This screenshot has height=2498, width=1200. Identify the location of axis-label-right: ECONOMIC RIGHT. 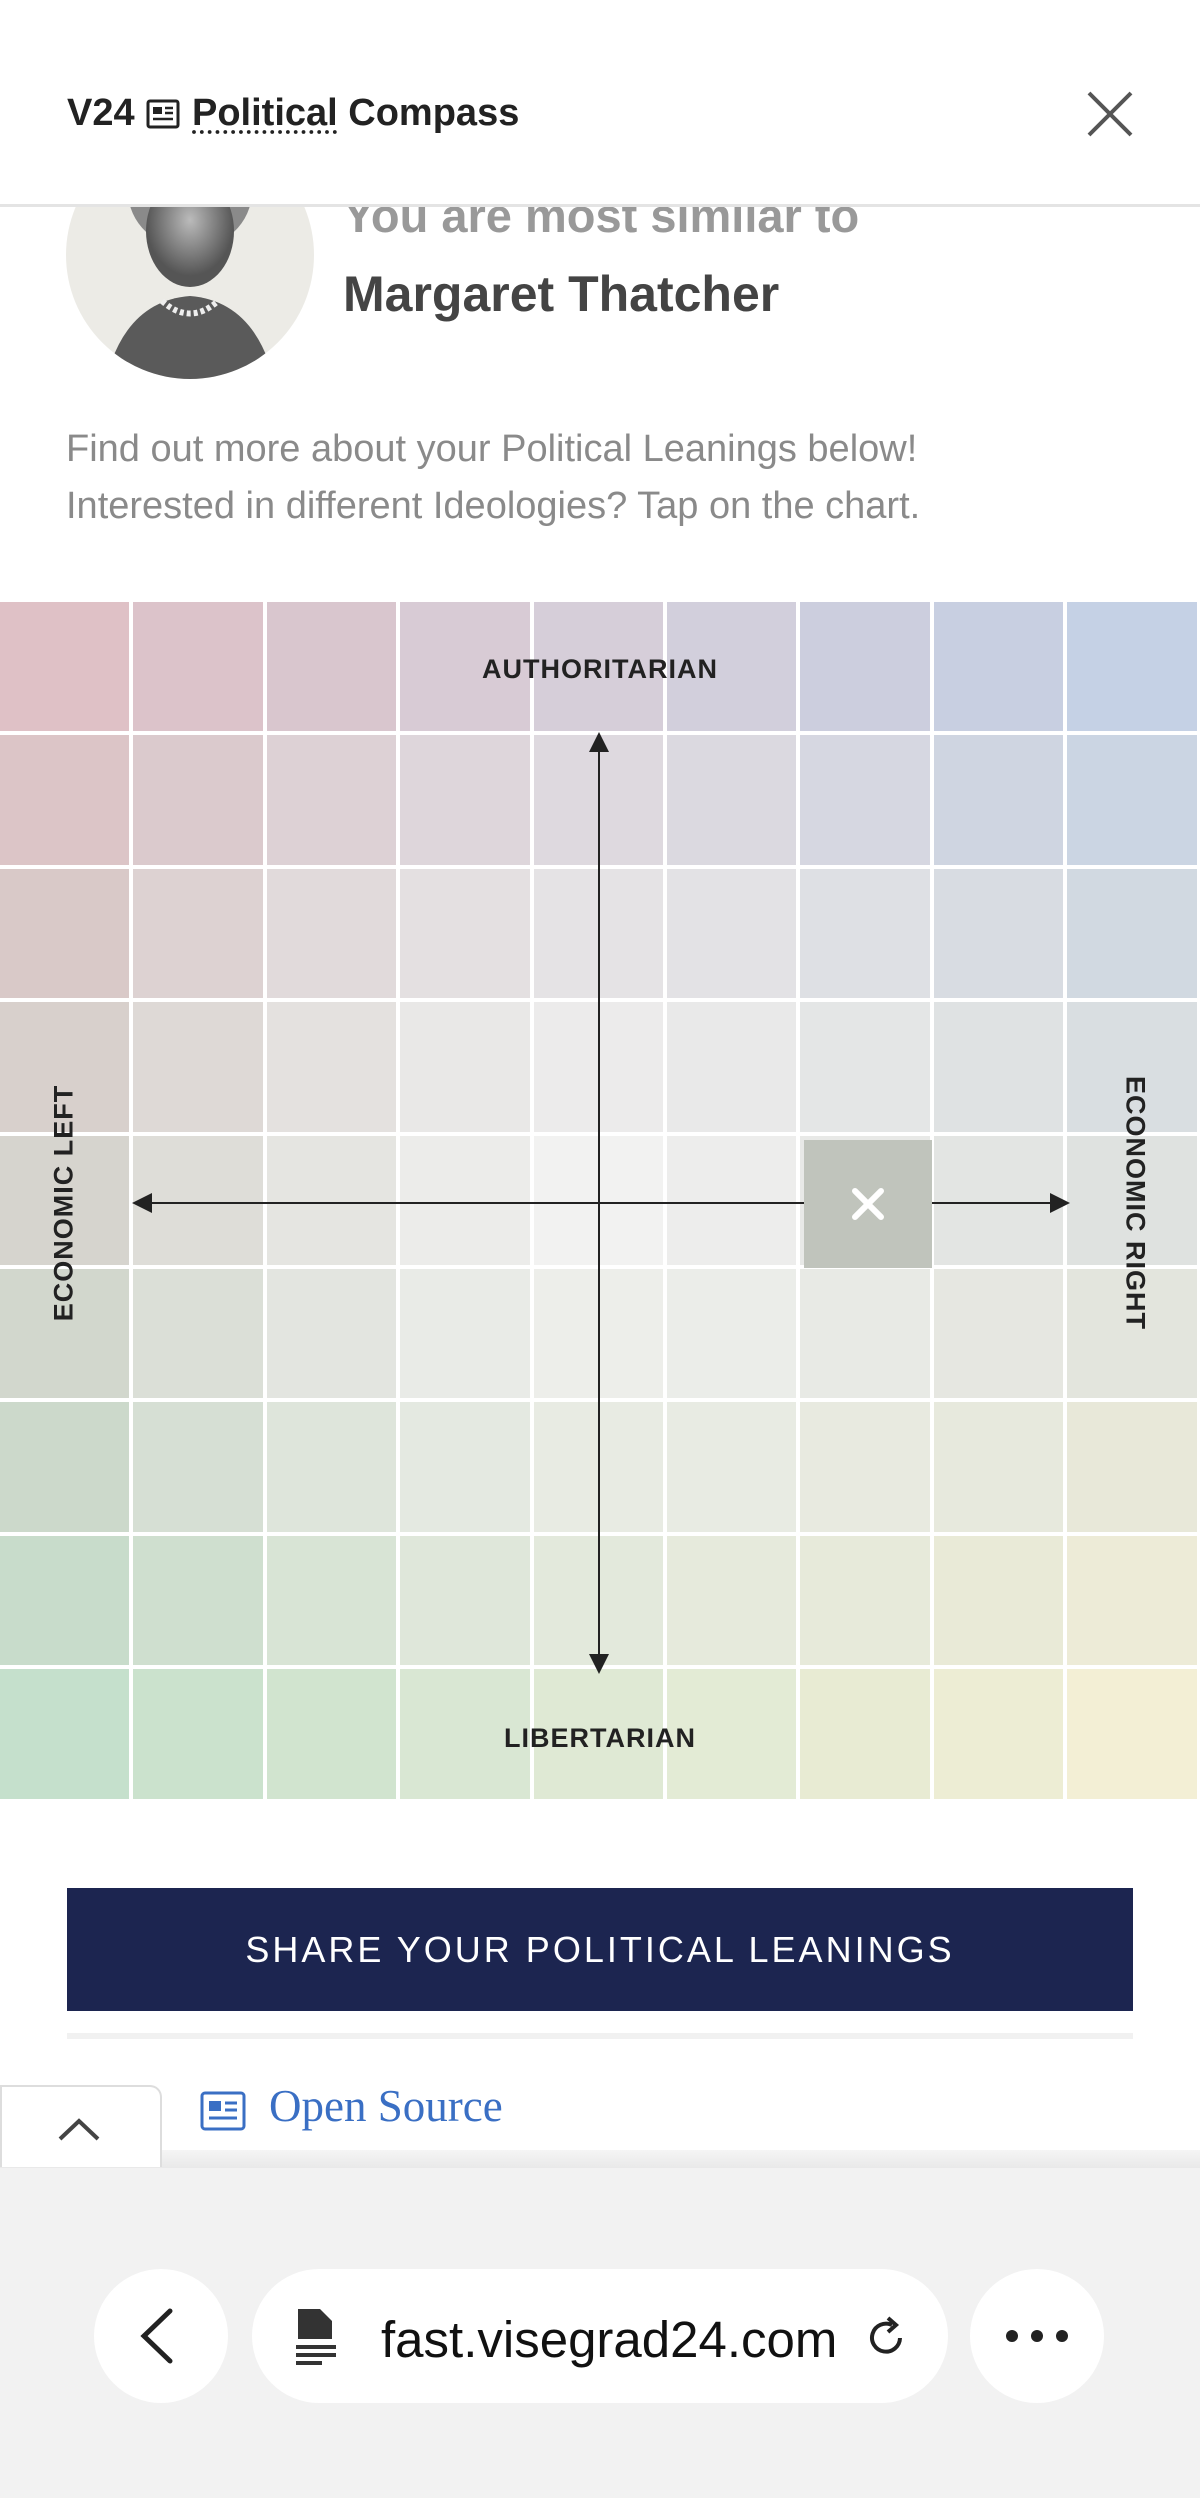
(1135, 1203).